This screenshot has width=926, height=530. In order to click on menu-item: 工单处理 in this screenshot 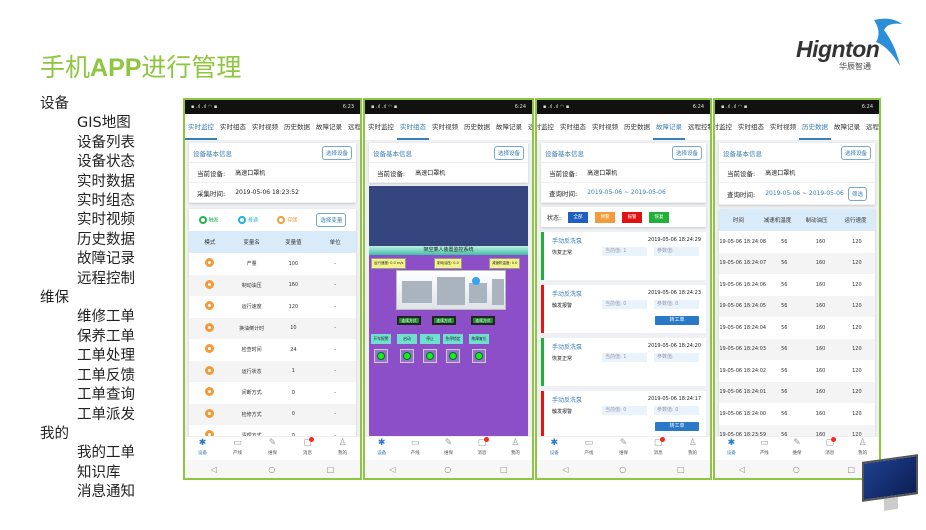, I will do `click(106, 356)`.